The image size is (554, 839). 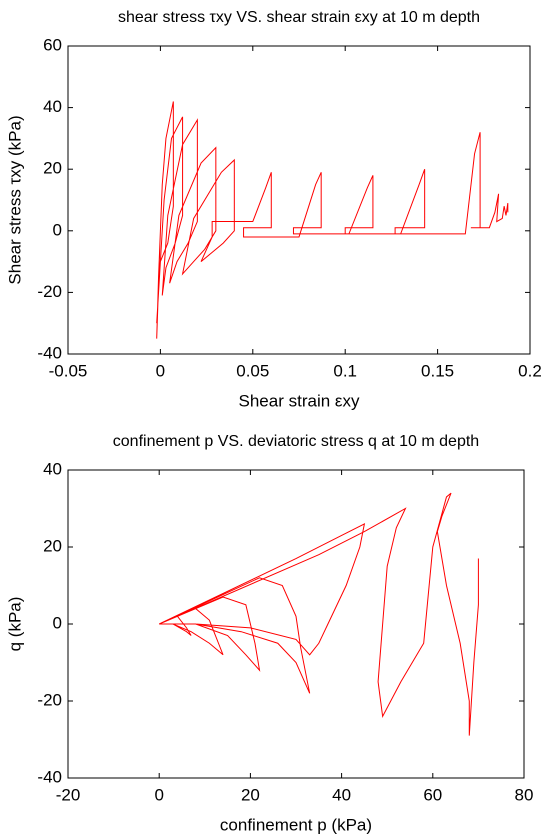 What do you see at coordinates (68, 370) in the screenshot?
I see `x-tick-label: -0.05` at bounding box center [68, 370].